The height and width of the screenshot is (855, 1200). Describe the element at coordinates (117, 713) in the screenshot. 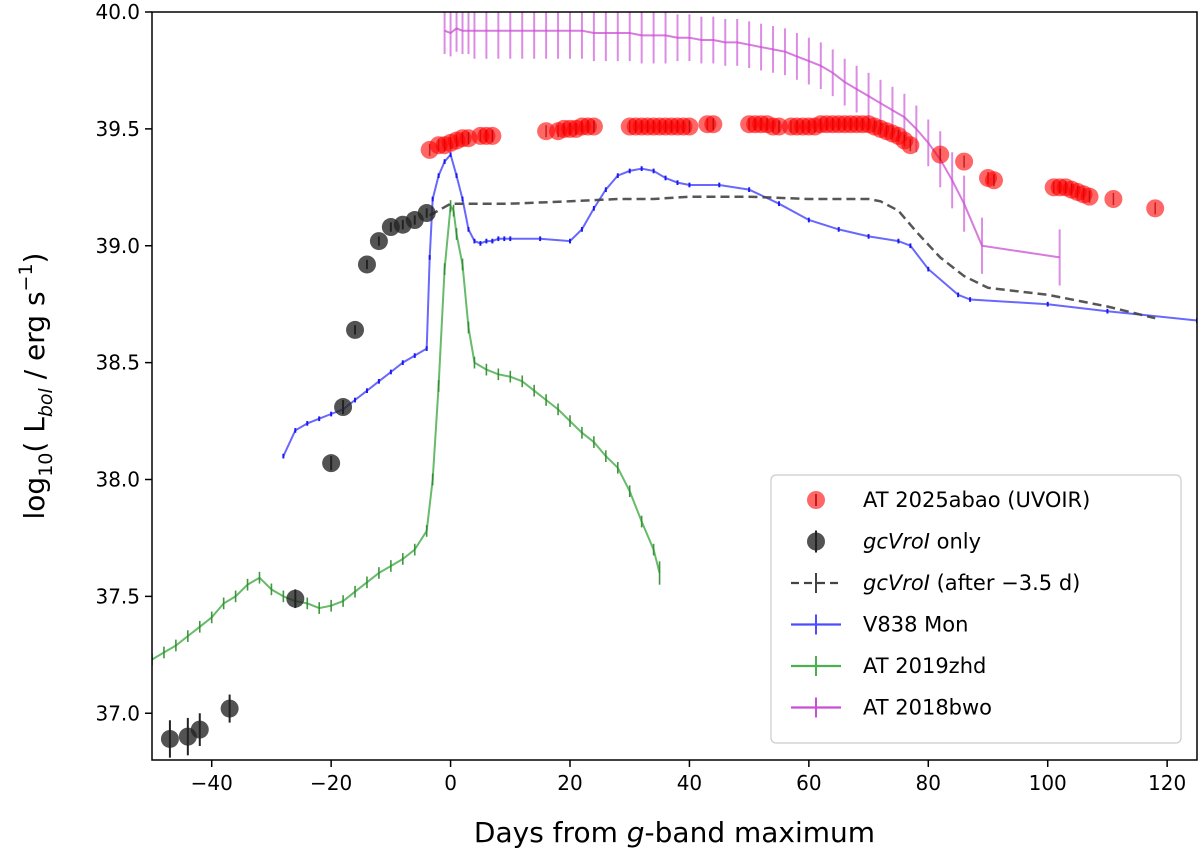

I see `y-tick-label: 37.0` at that location.